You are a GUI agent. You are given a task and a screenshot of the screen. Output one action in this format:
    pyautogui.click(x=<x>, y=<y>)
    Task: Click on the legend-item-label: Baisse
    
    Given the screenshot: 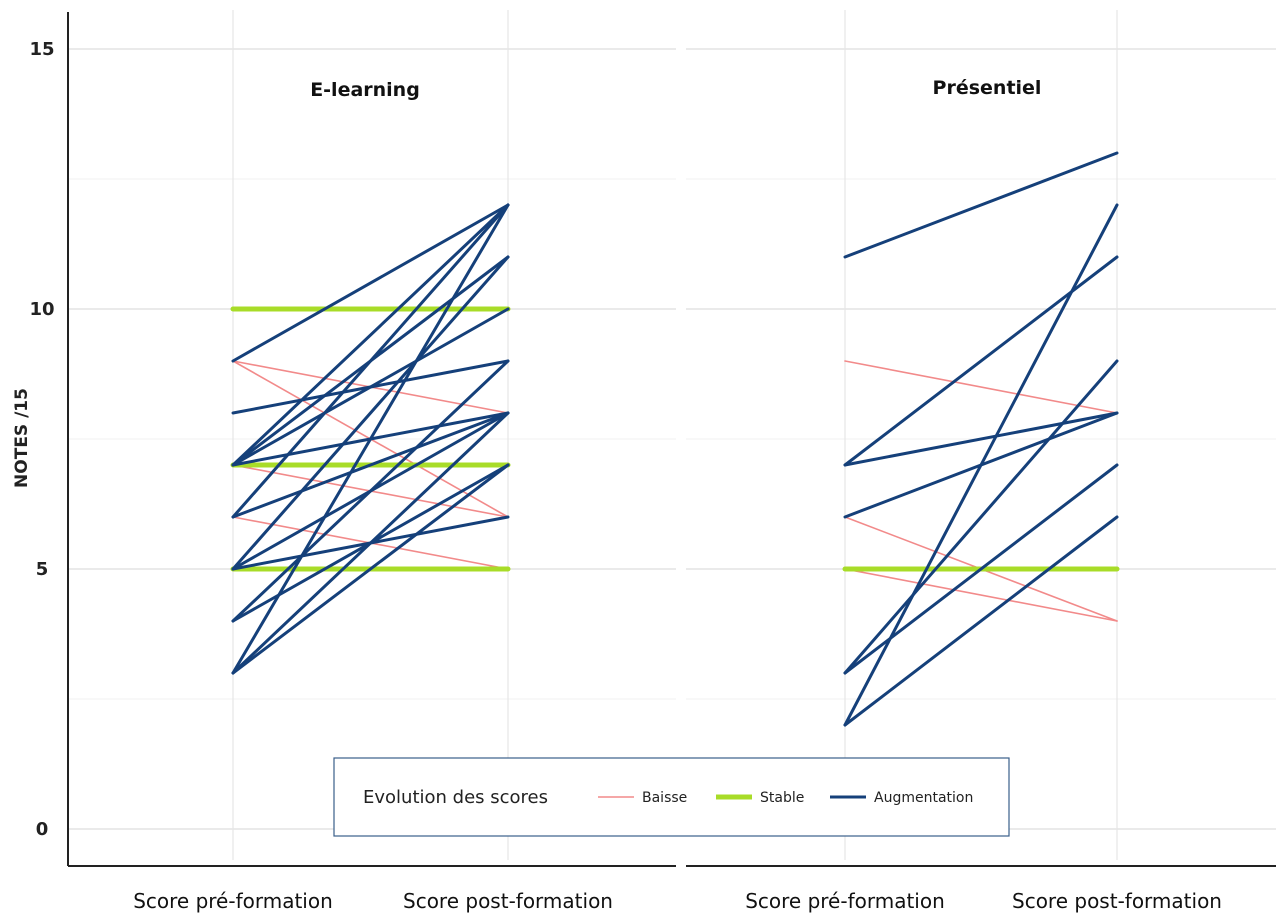 What is the action you would take?
    pyautogui.click(x=664, y=798)
    